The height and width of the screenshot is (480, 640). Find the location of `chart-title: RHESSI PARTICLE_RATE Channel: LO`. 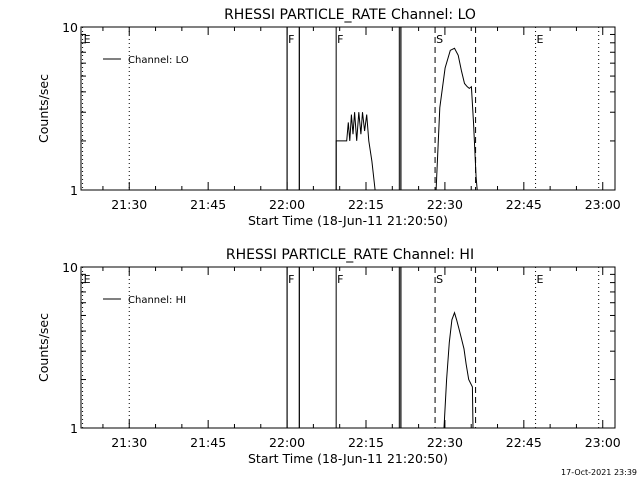

chart-title: RHESSI PARTICLE_RATE Channel: LO is located at coordinates (350, 15).